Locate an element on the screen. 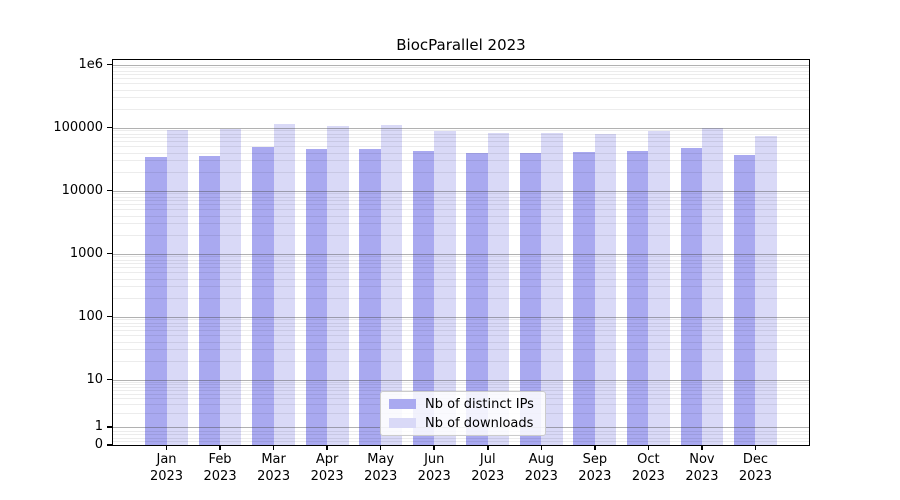 The width and height of the screenshot is (900, 500). x-tick-label: Mar 2023 is located at coordinates (274, 468).